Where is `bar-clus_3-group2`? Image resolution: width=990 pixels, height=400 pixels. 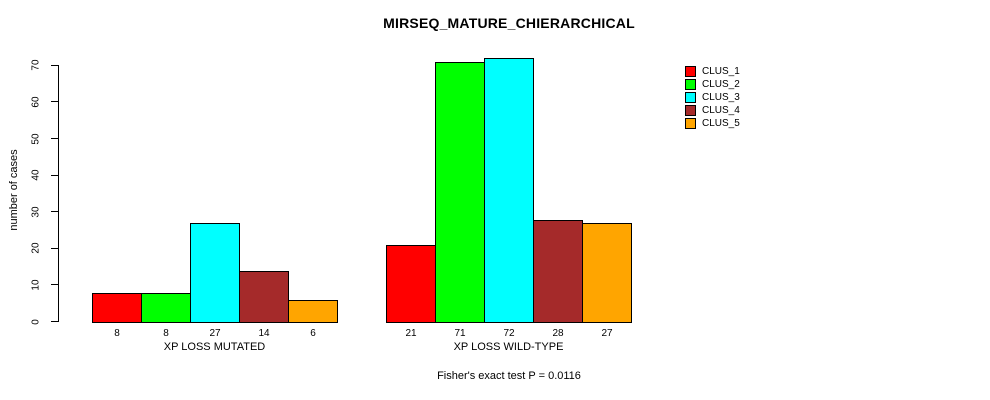 bar-clus_3-group2 is located at coordinates (509, 190).